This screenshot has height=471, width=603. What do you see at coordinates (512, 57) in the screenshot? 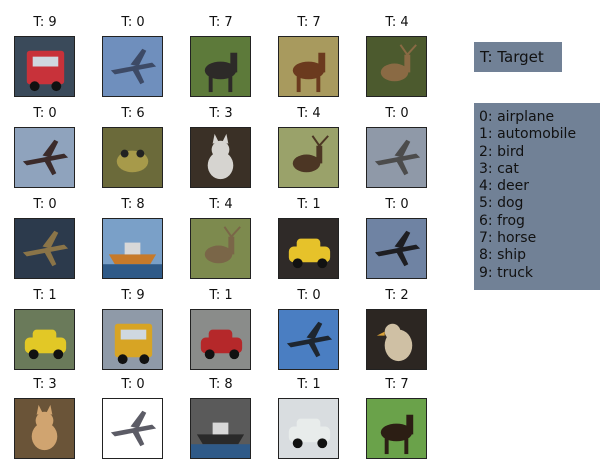
I see `legend-target-text: T: Target` at bounding box center [512, 57].